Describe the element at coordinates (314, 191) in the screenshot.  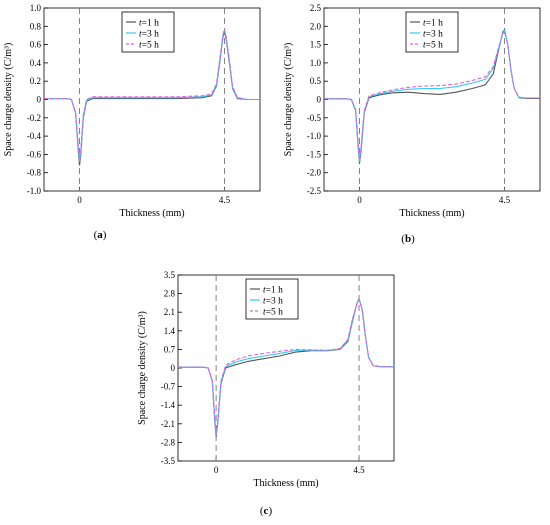
I see `y-tick-label: -2.5` at that location.